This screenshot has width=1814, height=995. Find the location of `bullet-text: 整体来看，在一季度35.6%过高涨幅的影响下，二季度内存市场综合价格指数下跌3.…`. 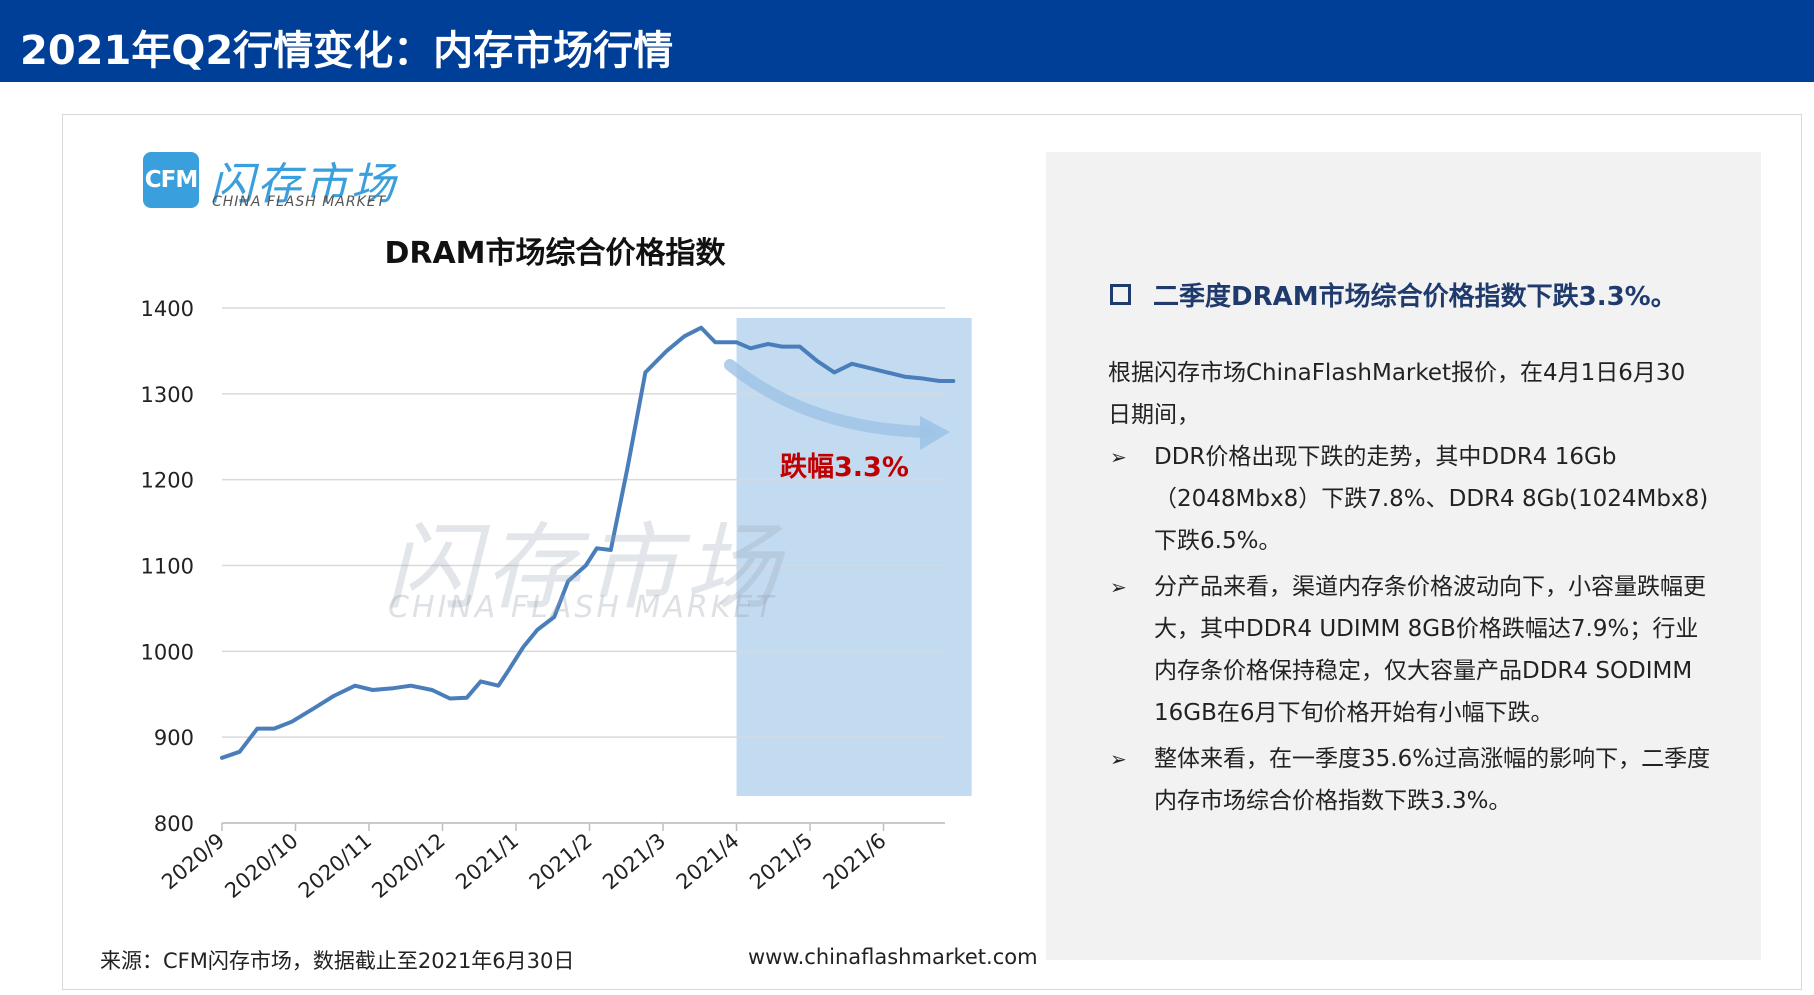

bullet-text: 整体来看，在一季度35.6%过高涨幅的影响下，二季度内存市场综合价格指数下跌3.… is located at coordinates (1432, 780).